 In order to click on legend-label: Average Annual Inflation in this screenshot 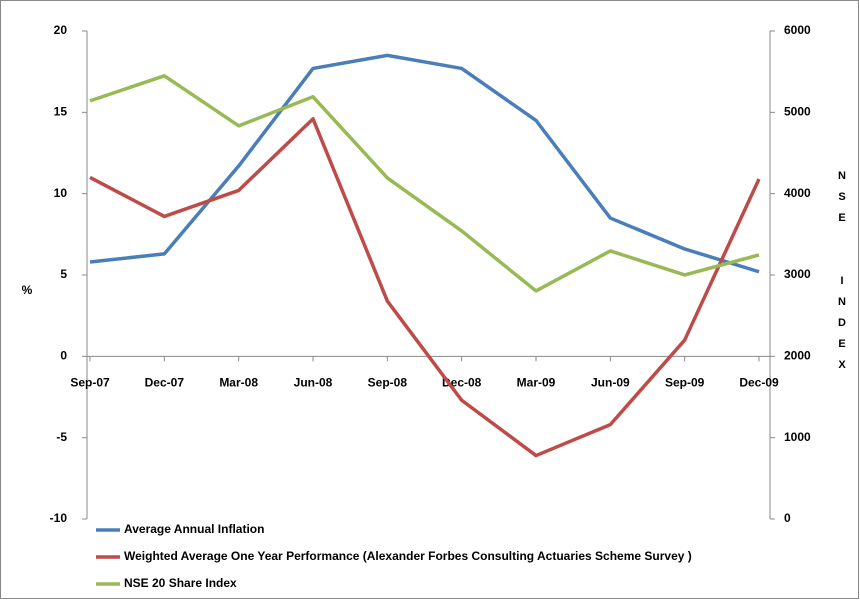, I will do `click(194, 529)`.